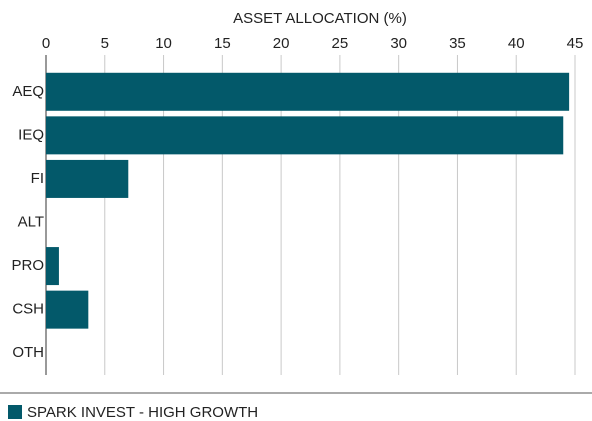 The height and width of the screenshot is (421, 592). Describe the element at coordinates (27, 265) in the screenshot. I see `y-tick-label: PRO` at that location.